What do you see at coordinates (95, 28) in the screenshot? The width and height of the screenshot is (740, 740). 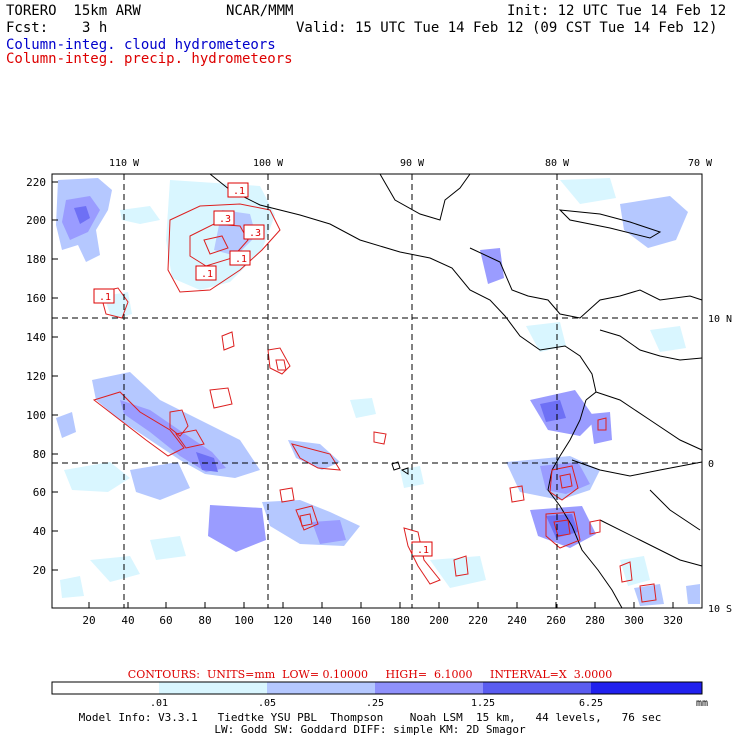 I see `forecast-hour: 3 h` at bounding box center [95, 28].